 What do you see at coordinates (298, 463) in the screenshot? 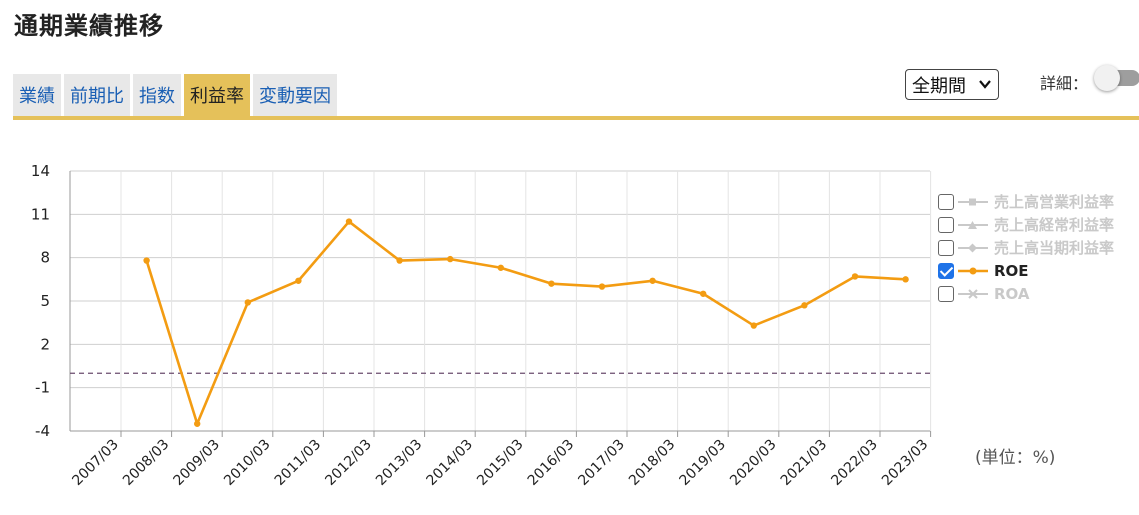
I see `x-tick-label: 2011/03` at bounding box center [298, 463].